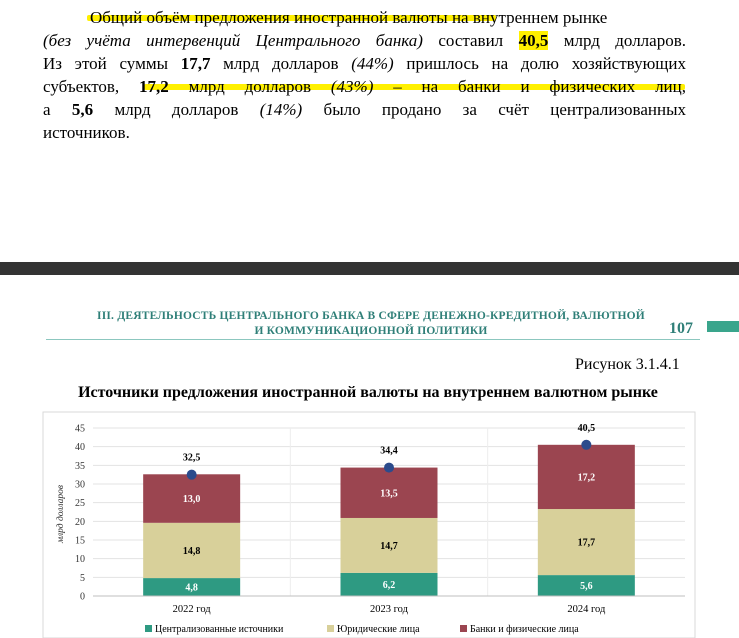  I want to click on data-label: 17,7, so click(587, 543).